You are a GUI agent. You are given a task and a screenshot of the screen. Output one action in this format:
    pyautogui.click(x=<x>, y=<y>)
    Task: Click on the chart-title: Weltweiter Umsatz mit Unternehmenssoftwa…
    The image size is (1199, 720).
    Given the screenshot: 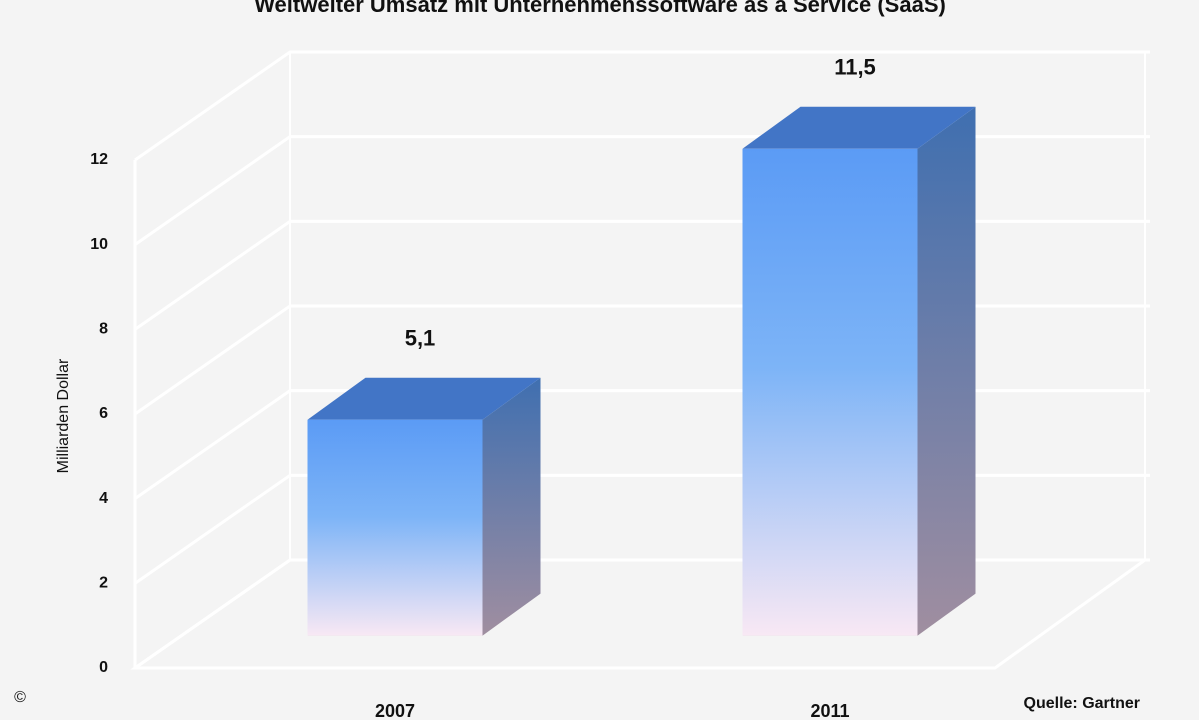 What is the action you would take?
    pyautogui.click(x=600, y=8)
    